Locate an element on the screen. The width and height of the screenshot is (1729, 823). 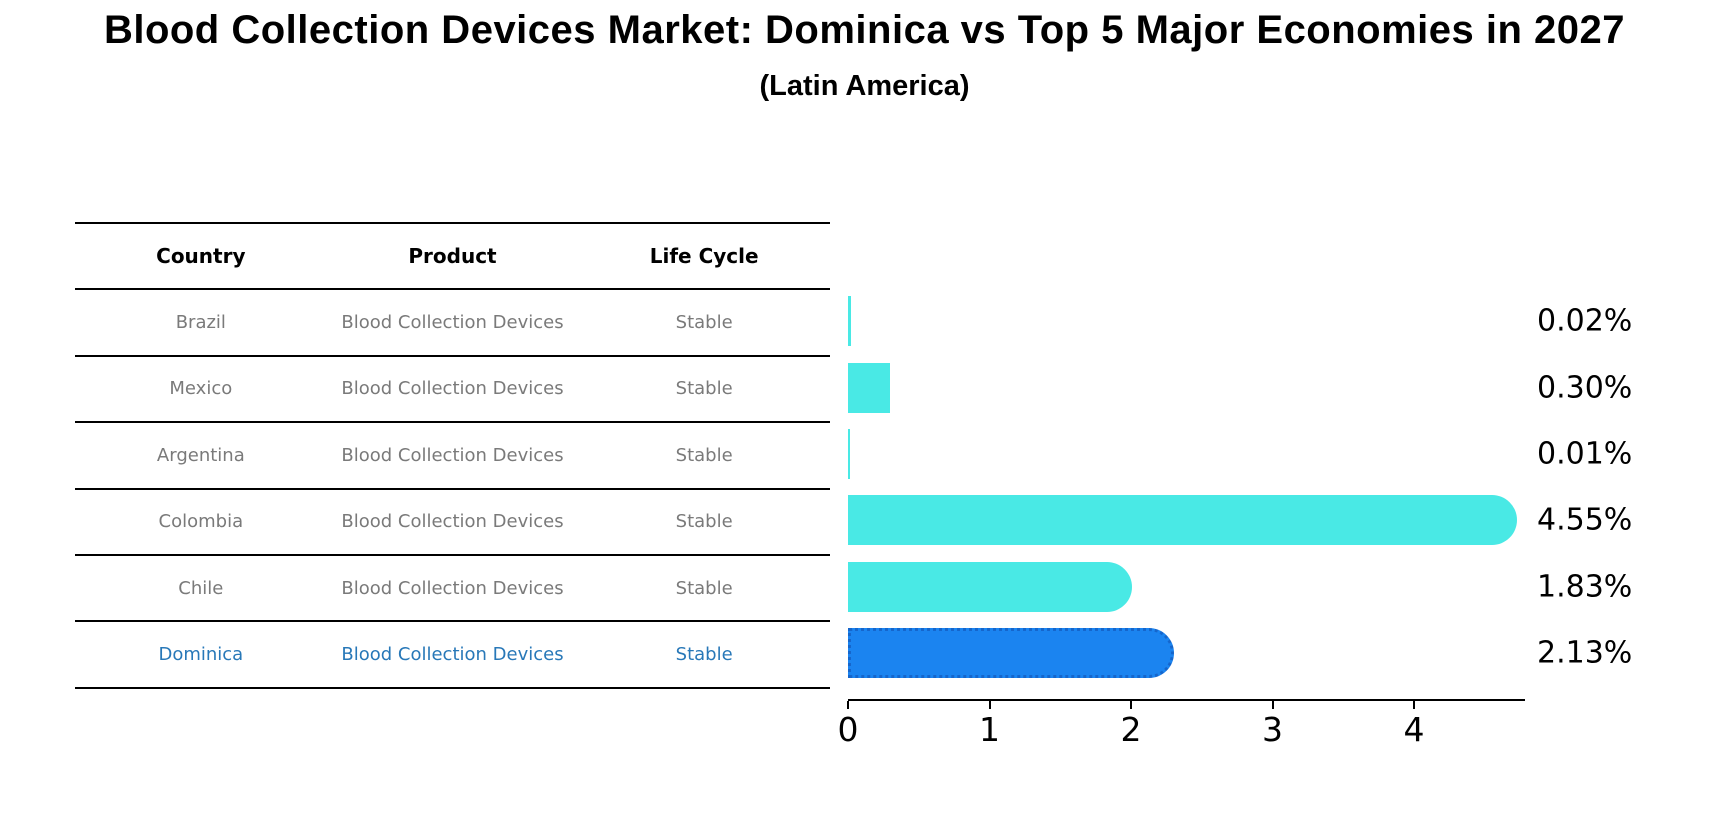
table-row-dominica: Dominica Blood Collection Devices Stable is located at coordinates (452, 655).